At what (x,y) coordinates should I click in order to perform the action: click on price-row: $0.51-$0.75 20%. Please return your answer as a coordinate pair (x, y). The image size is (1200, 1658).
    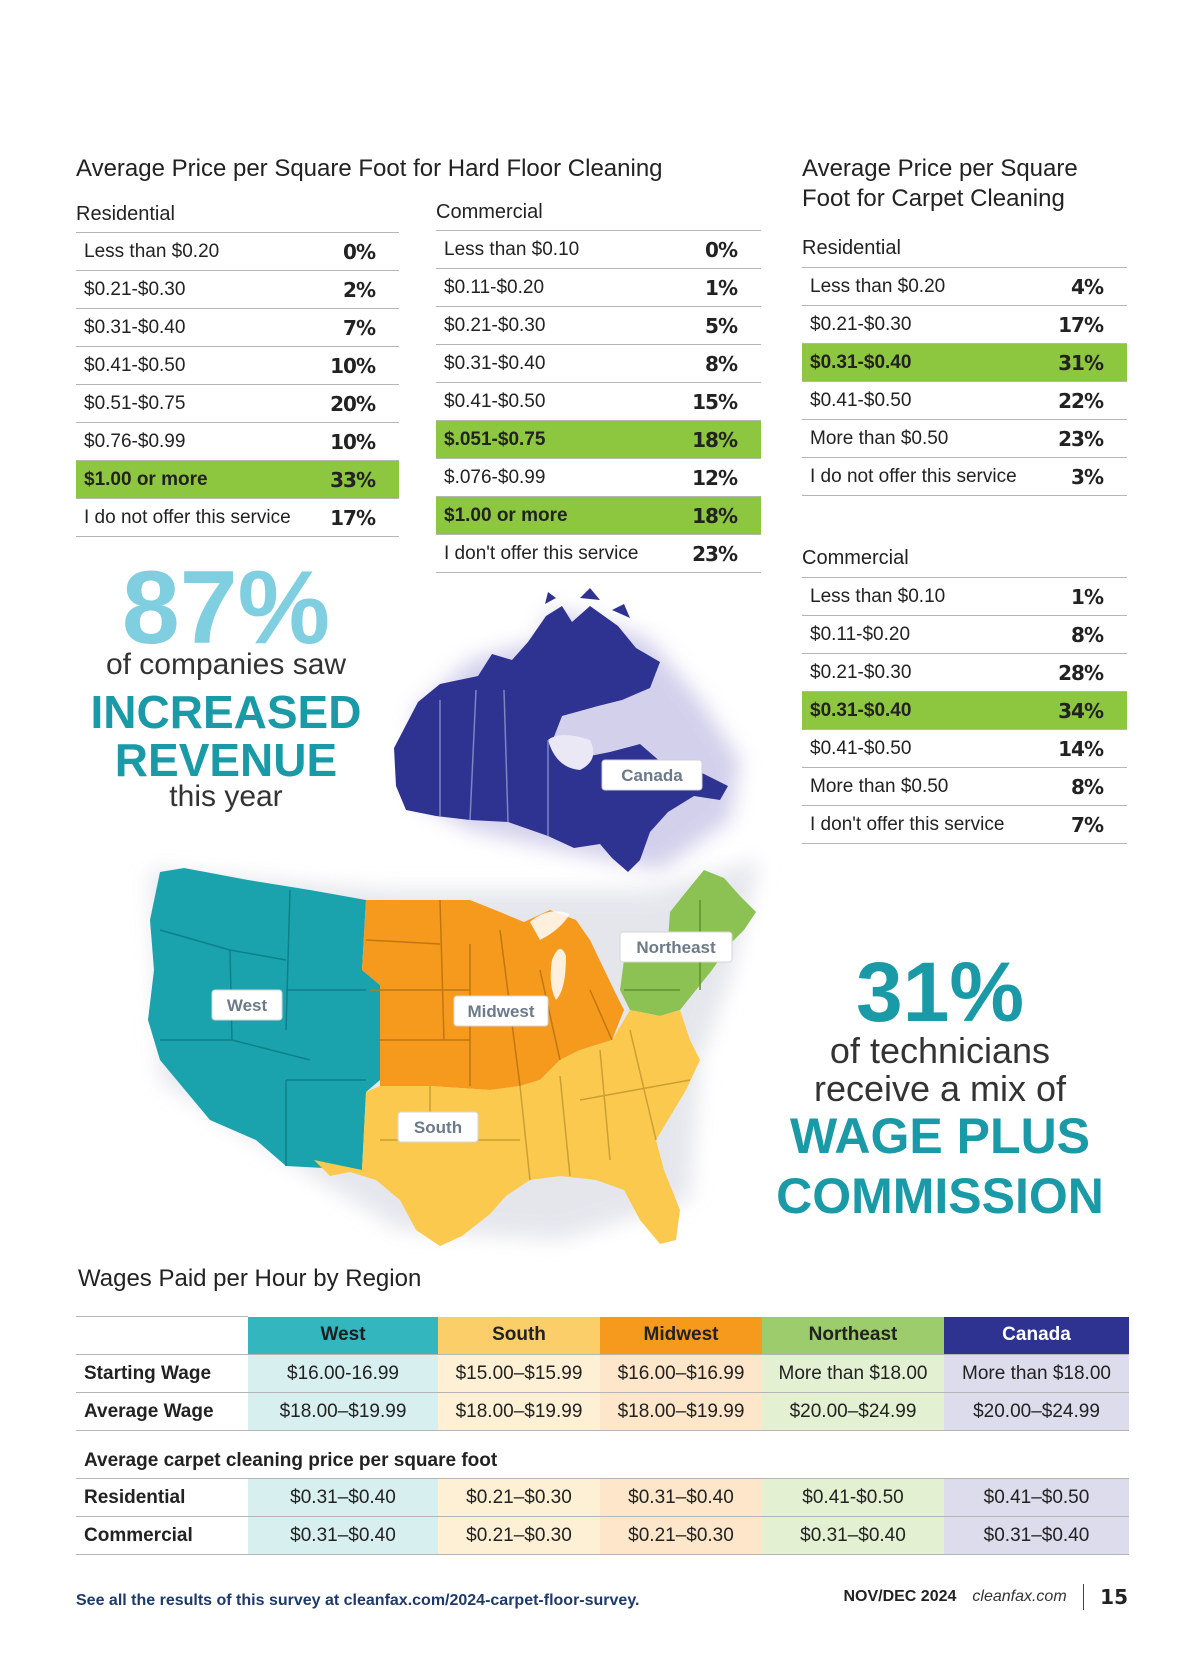
    Looking at the image, I should click on (237, 403).